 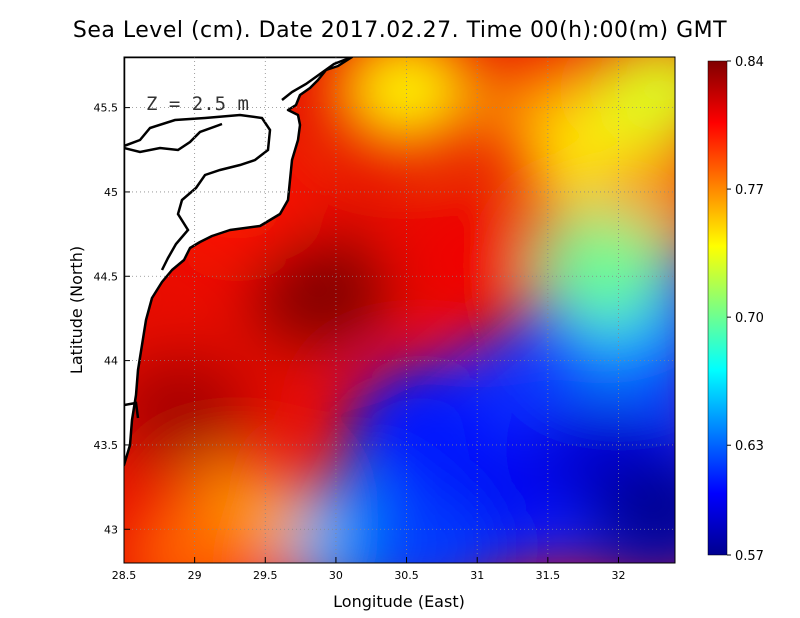 I want to click on y-tick-label: 45, so click(x=111, y=192).